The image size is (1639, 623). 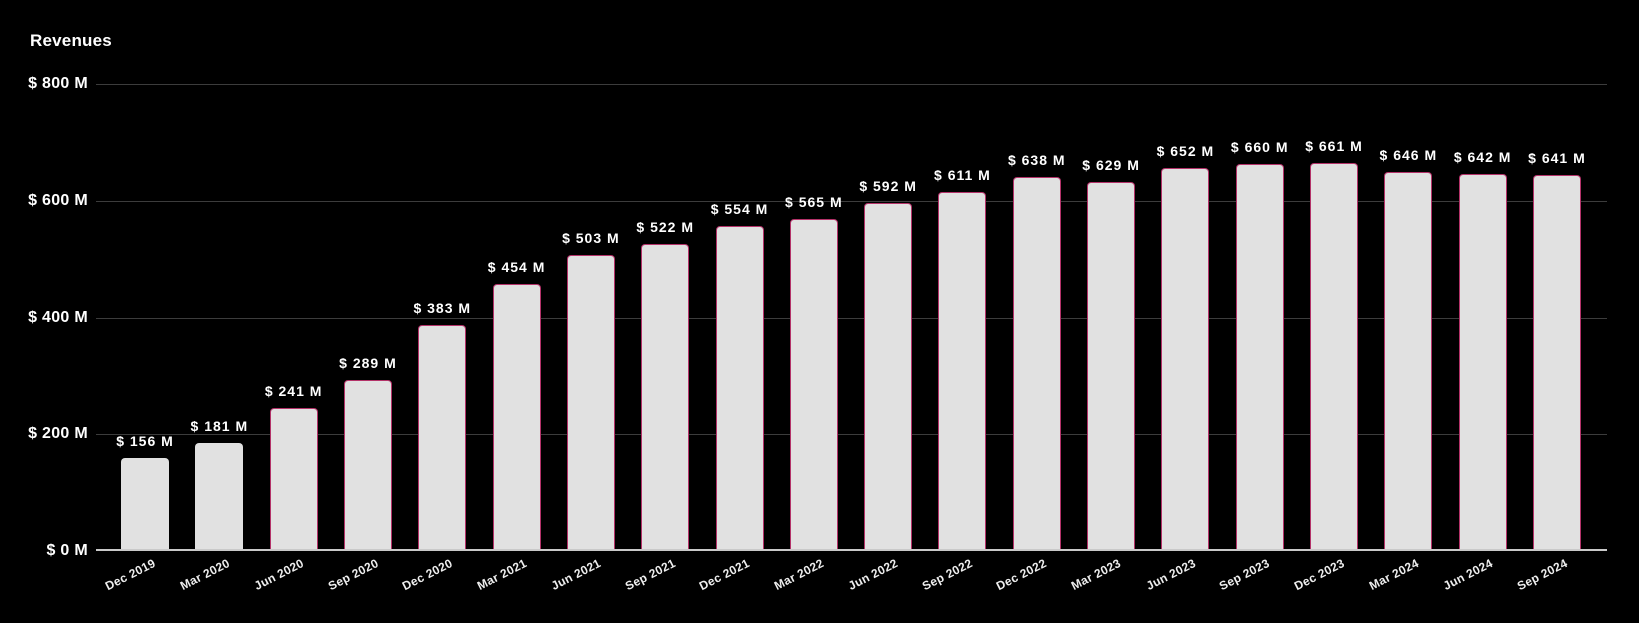 What do you see at coordinates (1259, 356) in the screenshot?
I see `bar-sep-2023` at bounding box center [1259, 356].